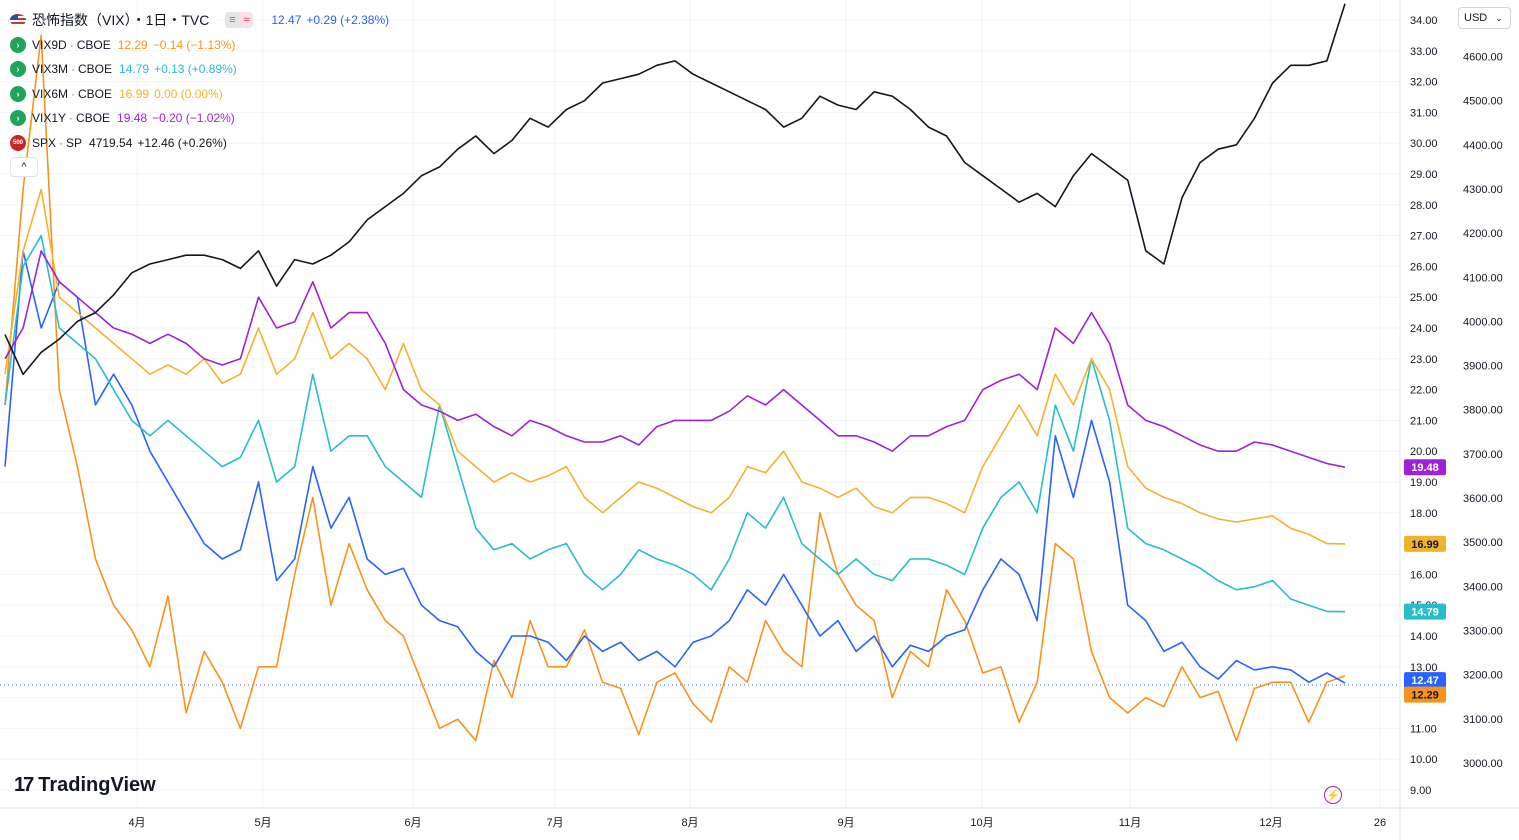 The width and height of the screenshot is (1519, 840). I want to click on legend-change: 0.00 (0.00%), so click(188, 93).